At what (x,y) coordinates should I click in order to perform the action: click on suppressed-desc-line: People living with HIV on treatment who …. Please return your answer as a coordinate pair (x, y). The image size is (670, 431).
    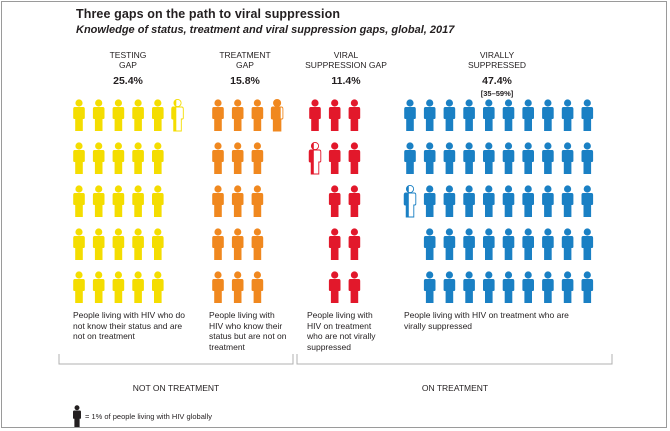
    Looking at the image, I should click on (486, 315).